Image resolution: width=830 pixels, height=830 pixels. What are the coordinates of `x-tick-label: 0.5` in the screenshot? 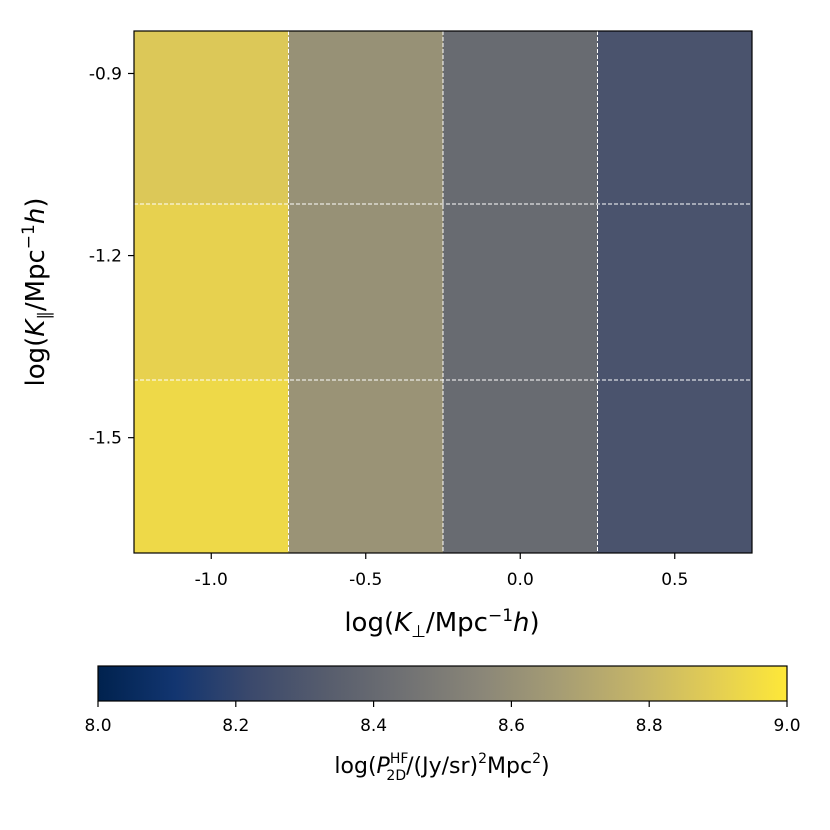 It's located at (674, 580).